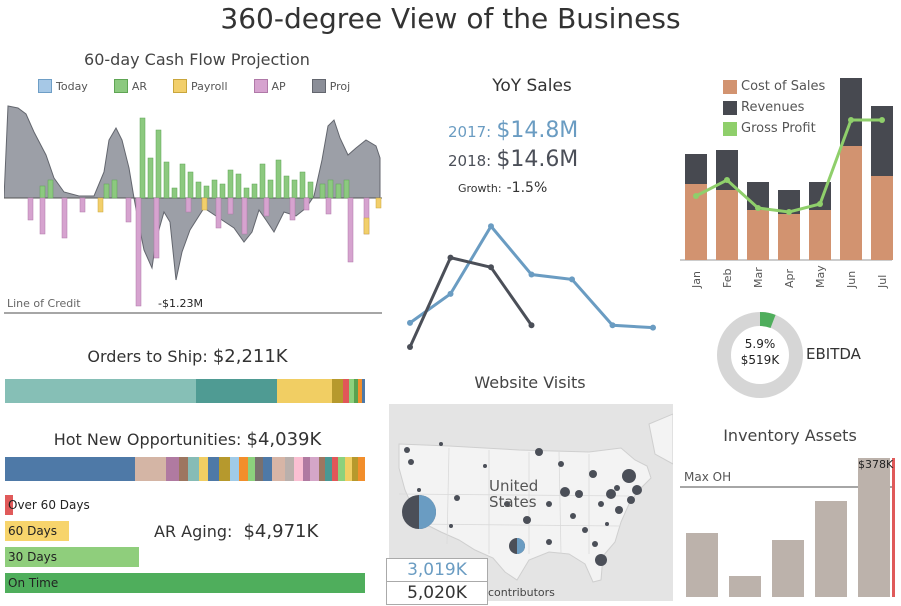 The image size is (901, 606). What do you see at coordinates (470, 301) in the screenshot?
I see `series-line-2018` at bounding box center [470, 301].